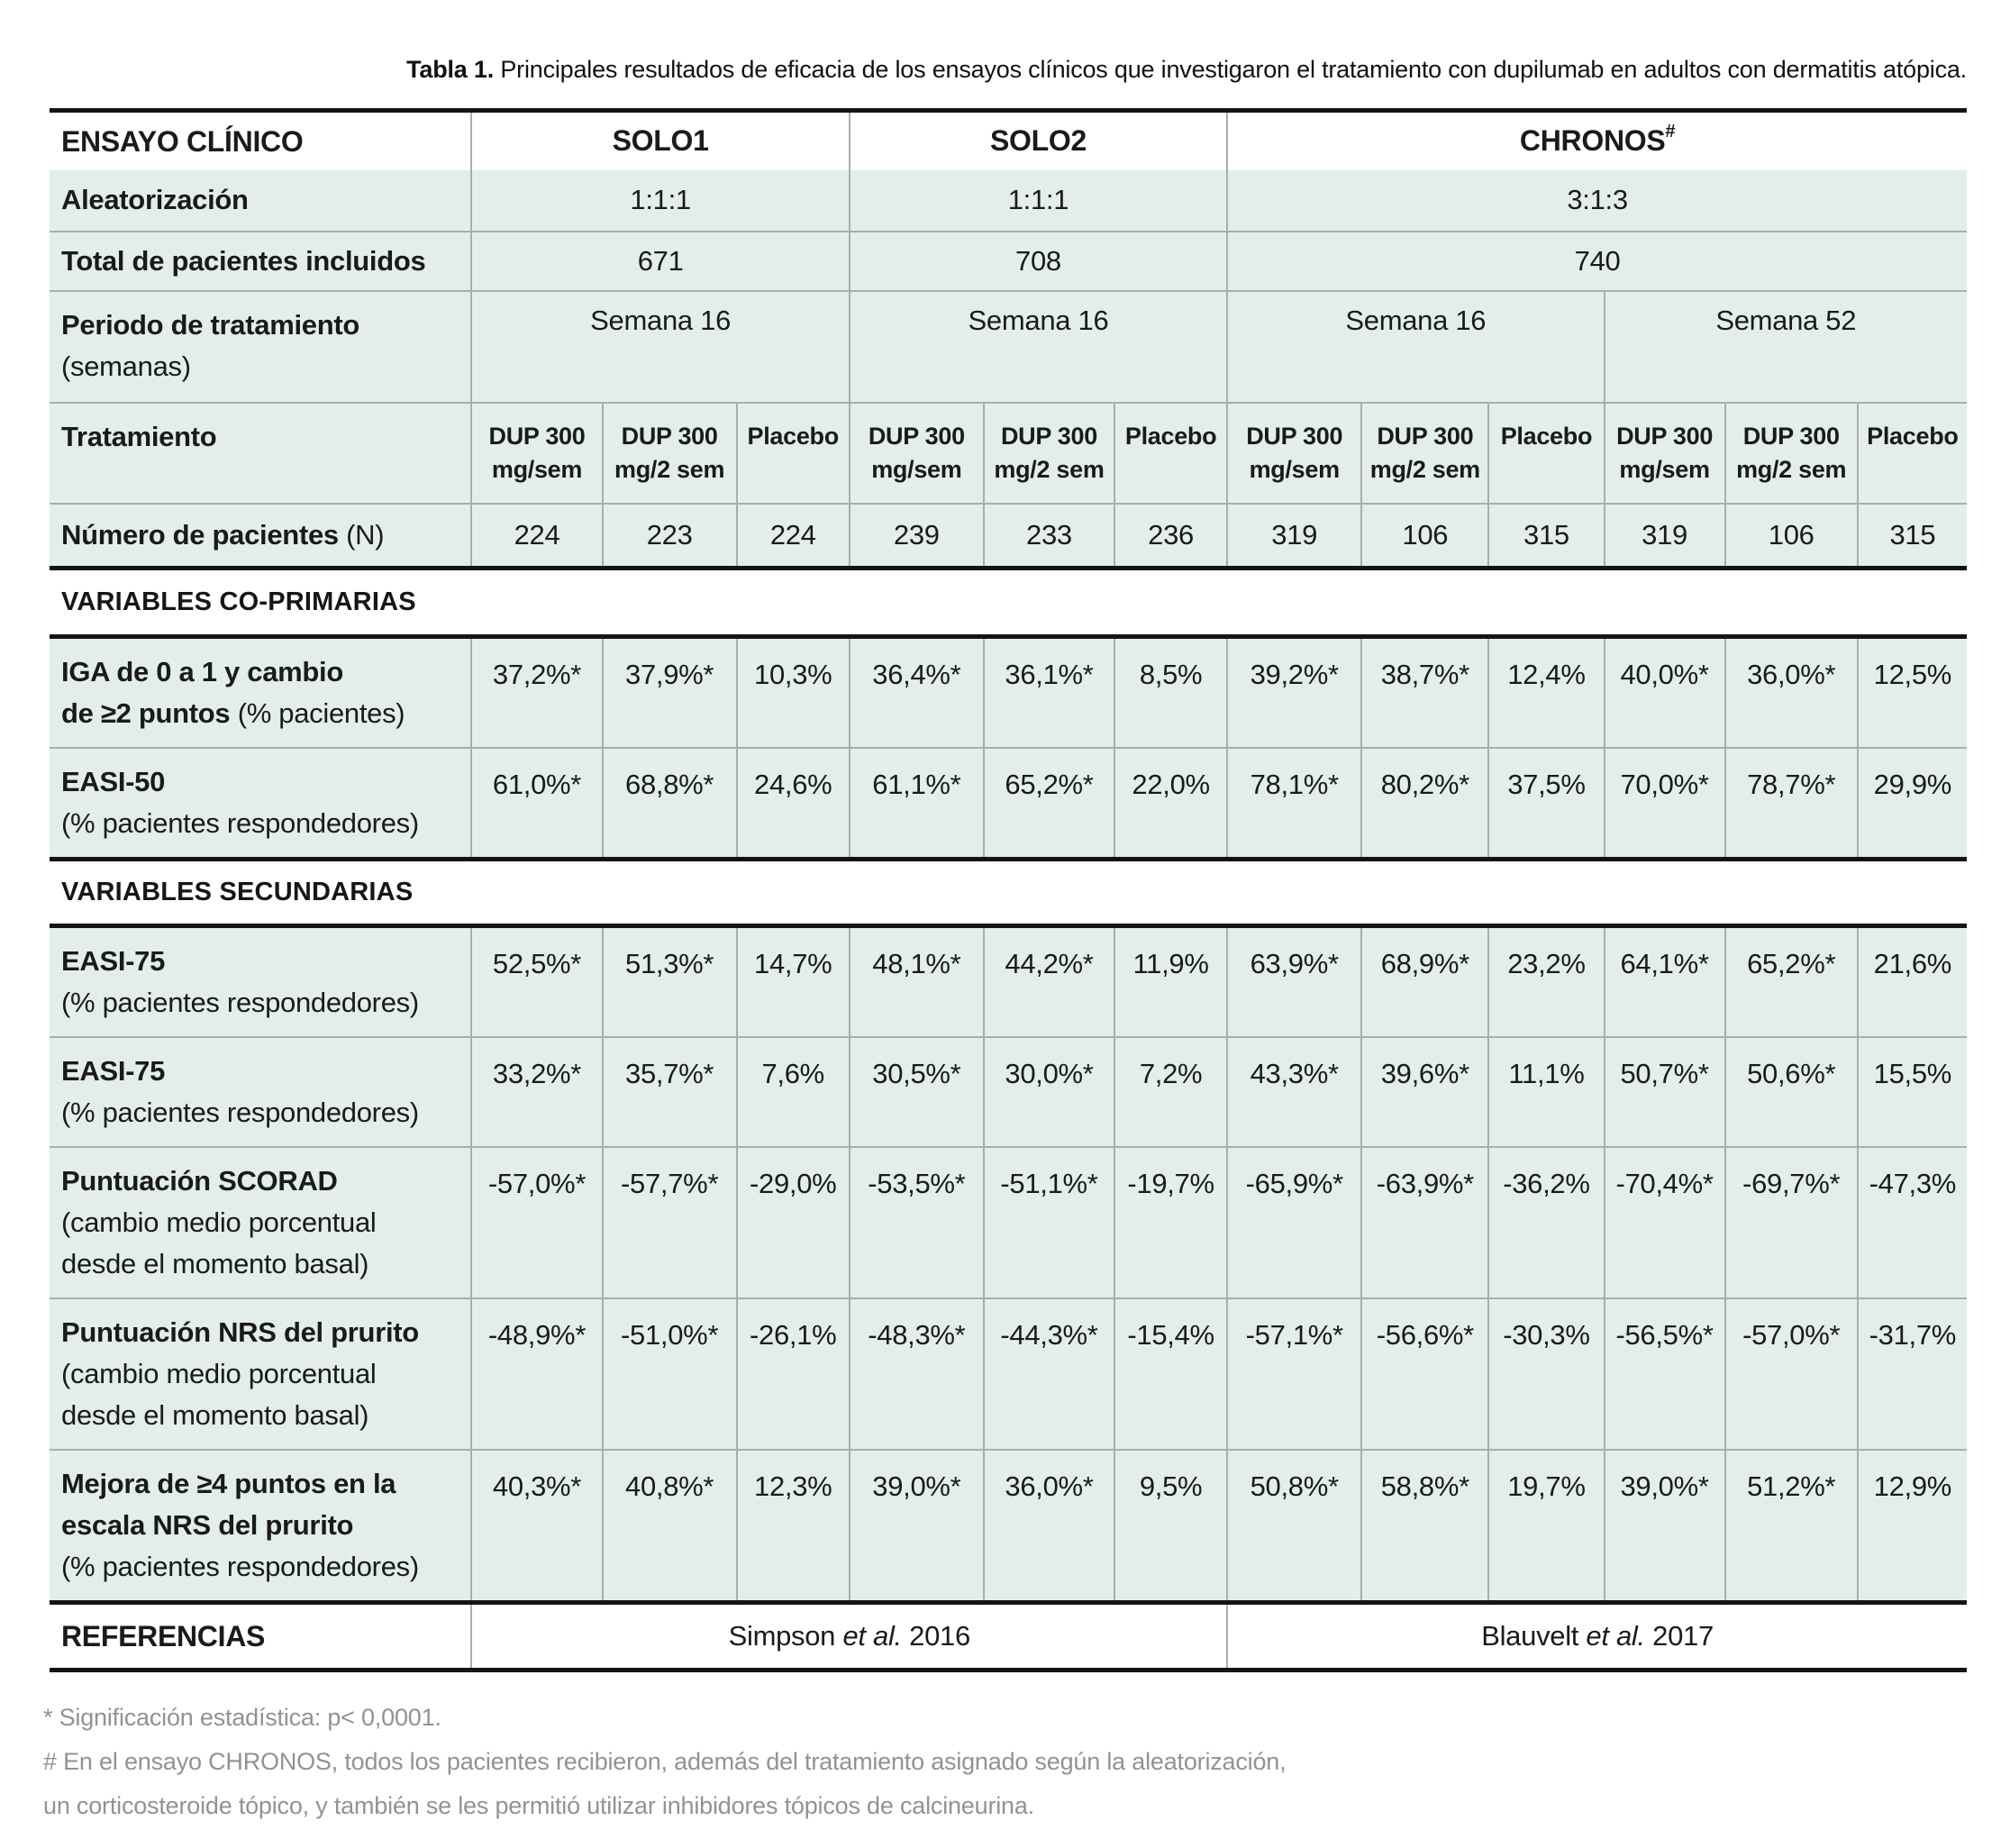  I want to click on total-chronos: 740, so click(1596, 260).